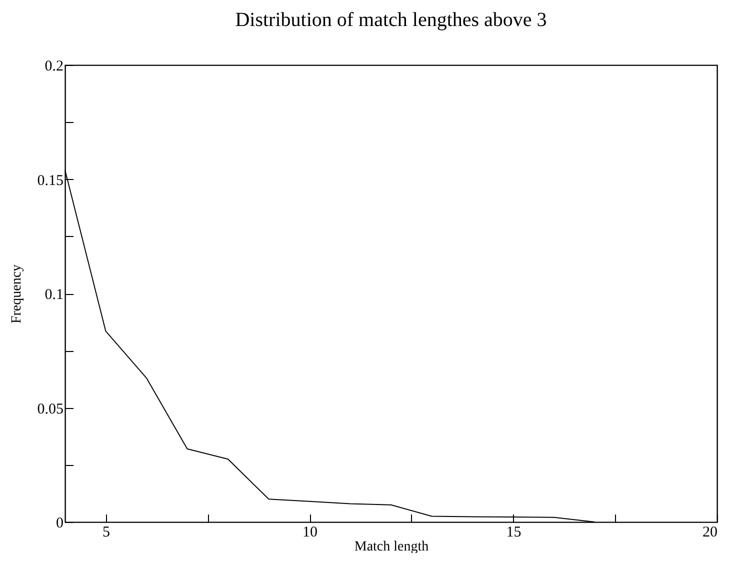 The width and height of the screenshot is (735, 571). I want to click on y-tick-label: 0.05, so click(50, 409).